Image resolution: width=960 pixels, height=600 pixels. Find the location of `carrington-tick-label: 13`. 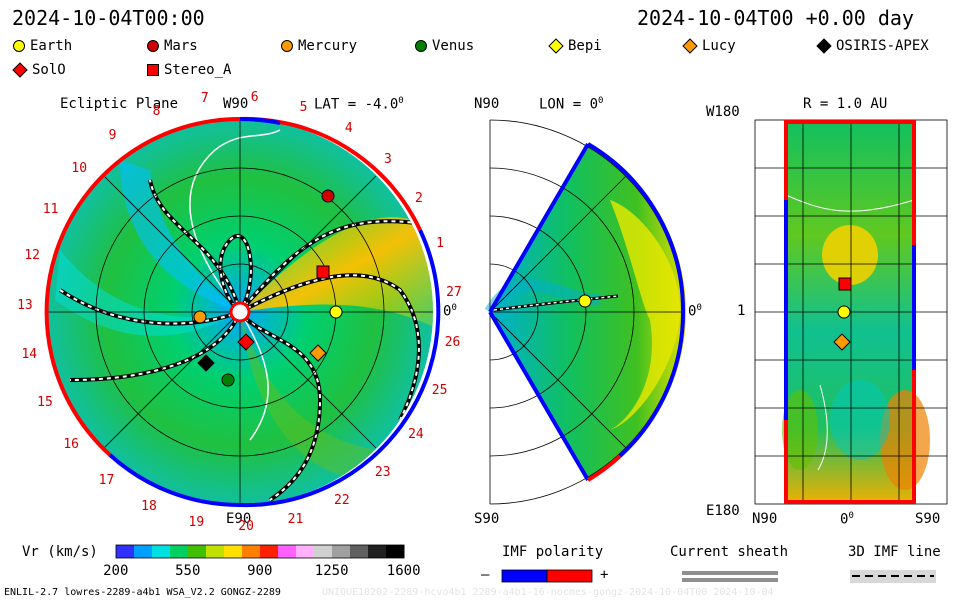

carrington-tick-label: 13 is located at coordinates (25, 305).